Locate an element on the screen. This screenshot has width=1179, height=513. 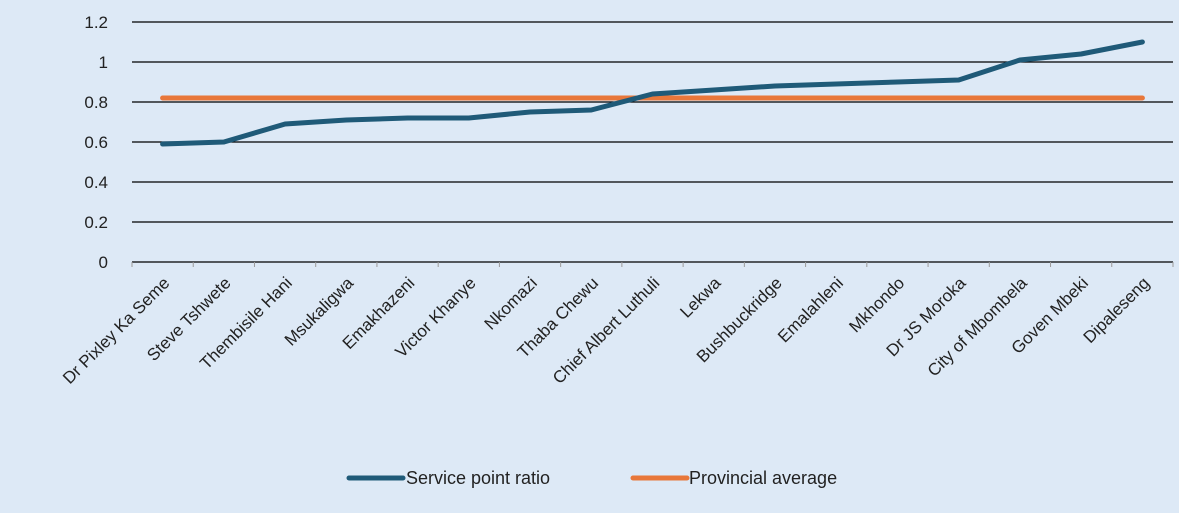
x-label-chief-albert-luthuli: Chief Albert Luthuli is located at coordinates (606, 330).